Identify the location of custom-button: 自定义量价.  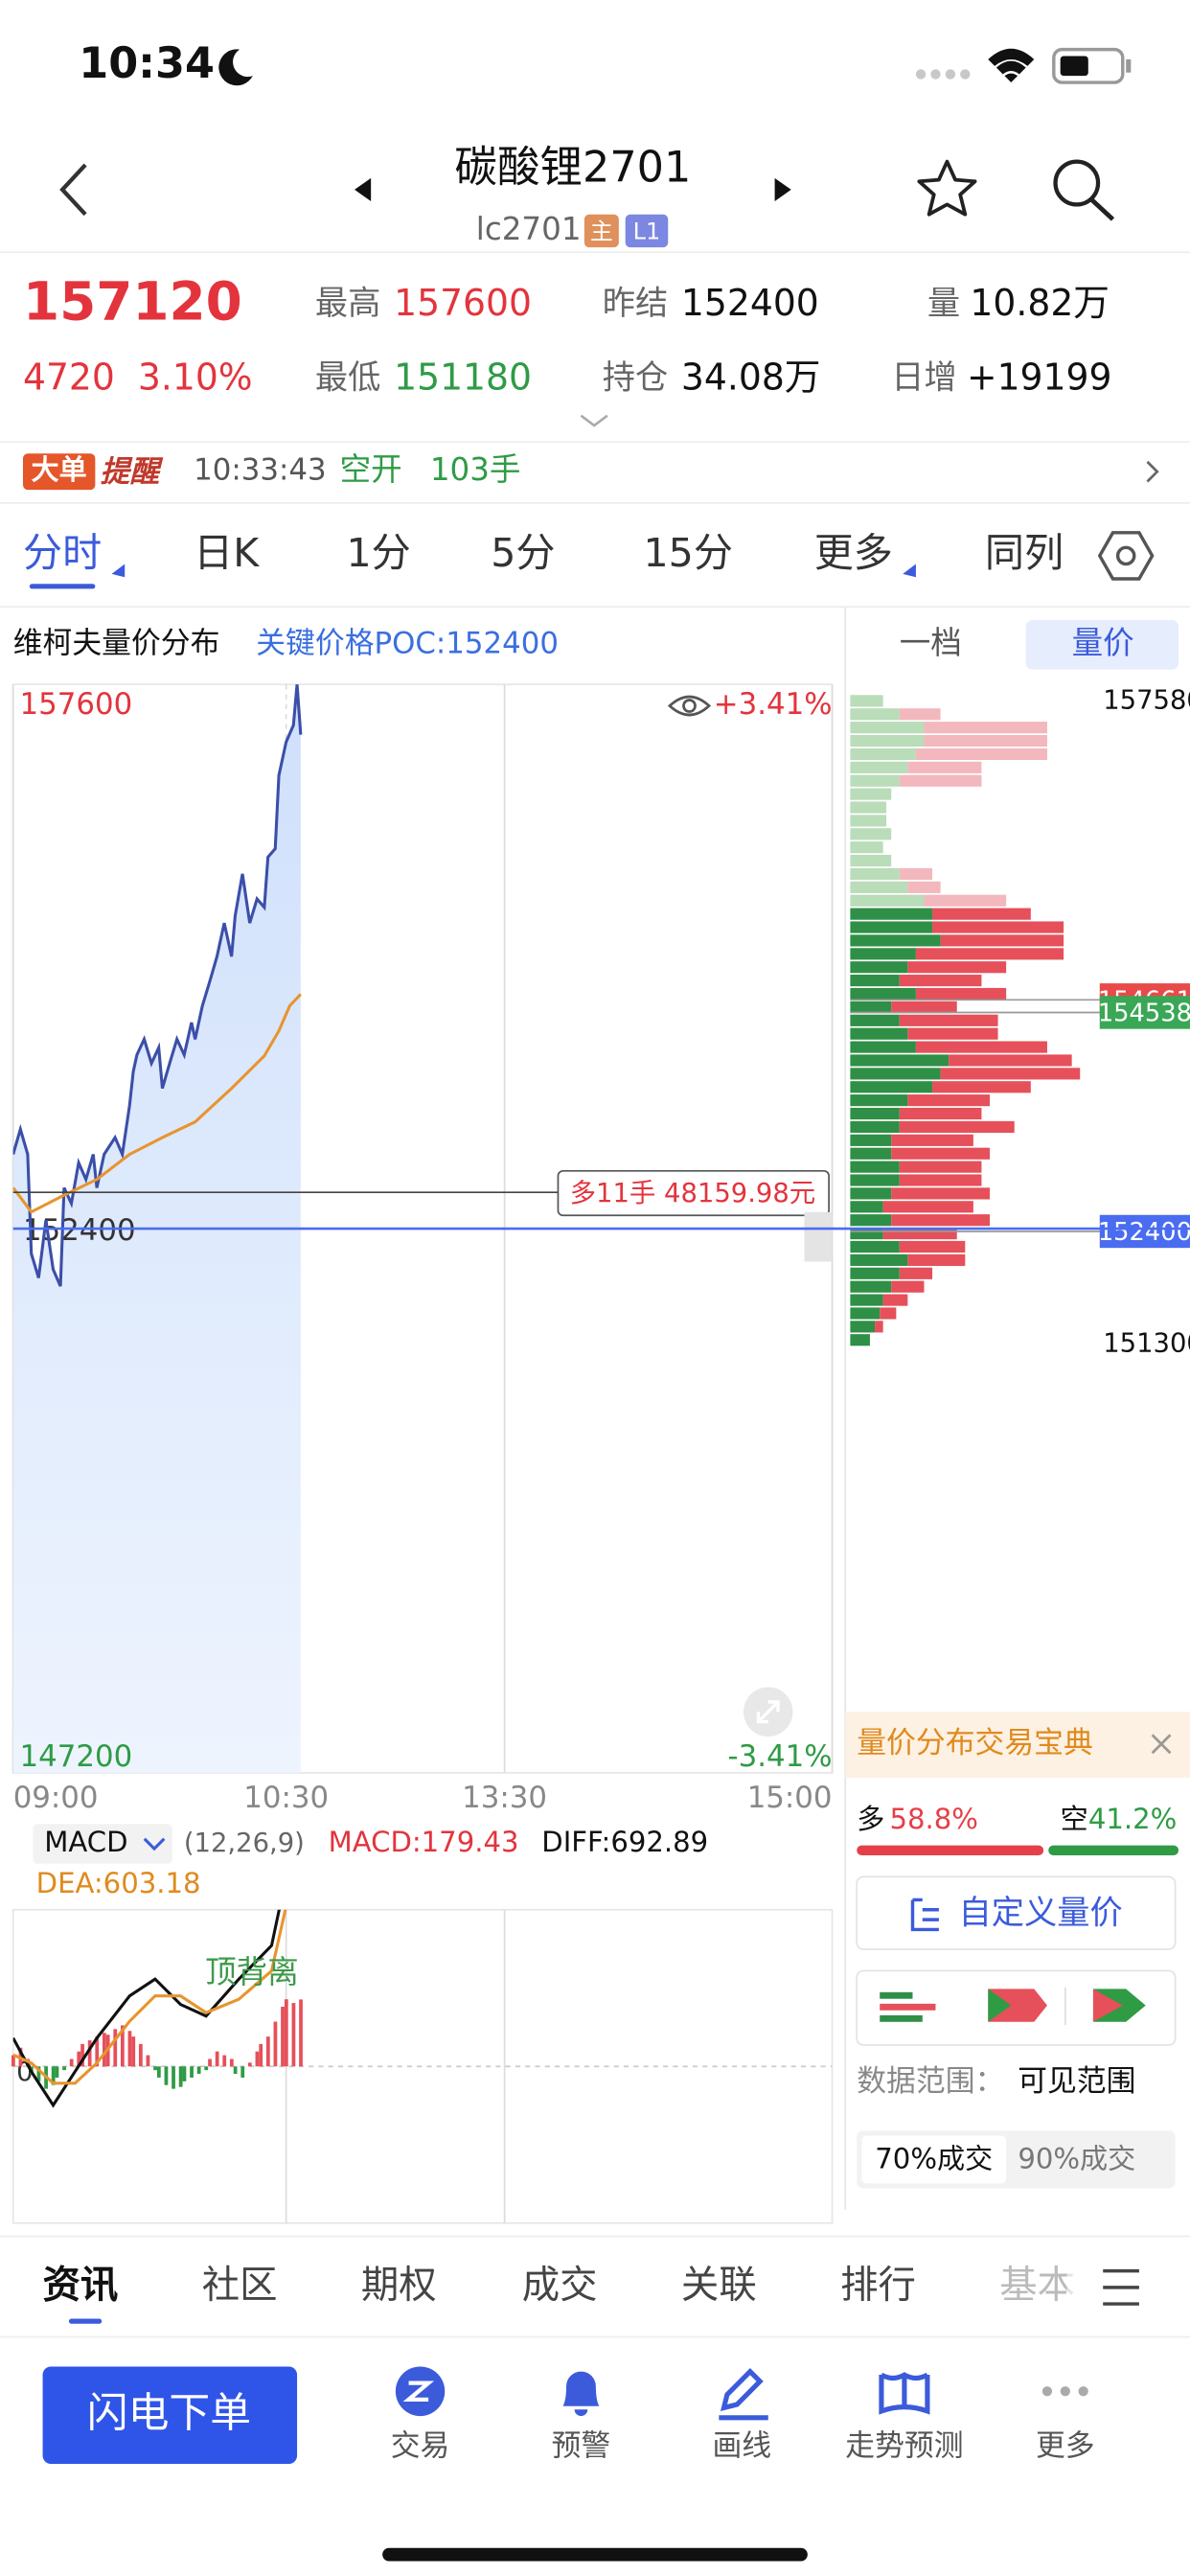
(1040, 1913).